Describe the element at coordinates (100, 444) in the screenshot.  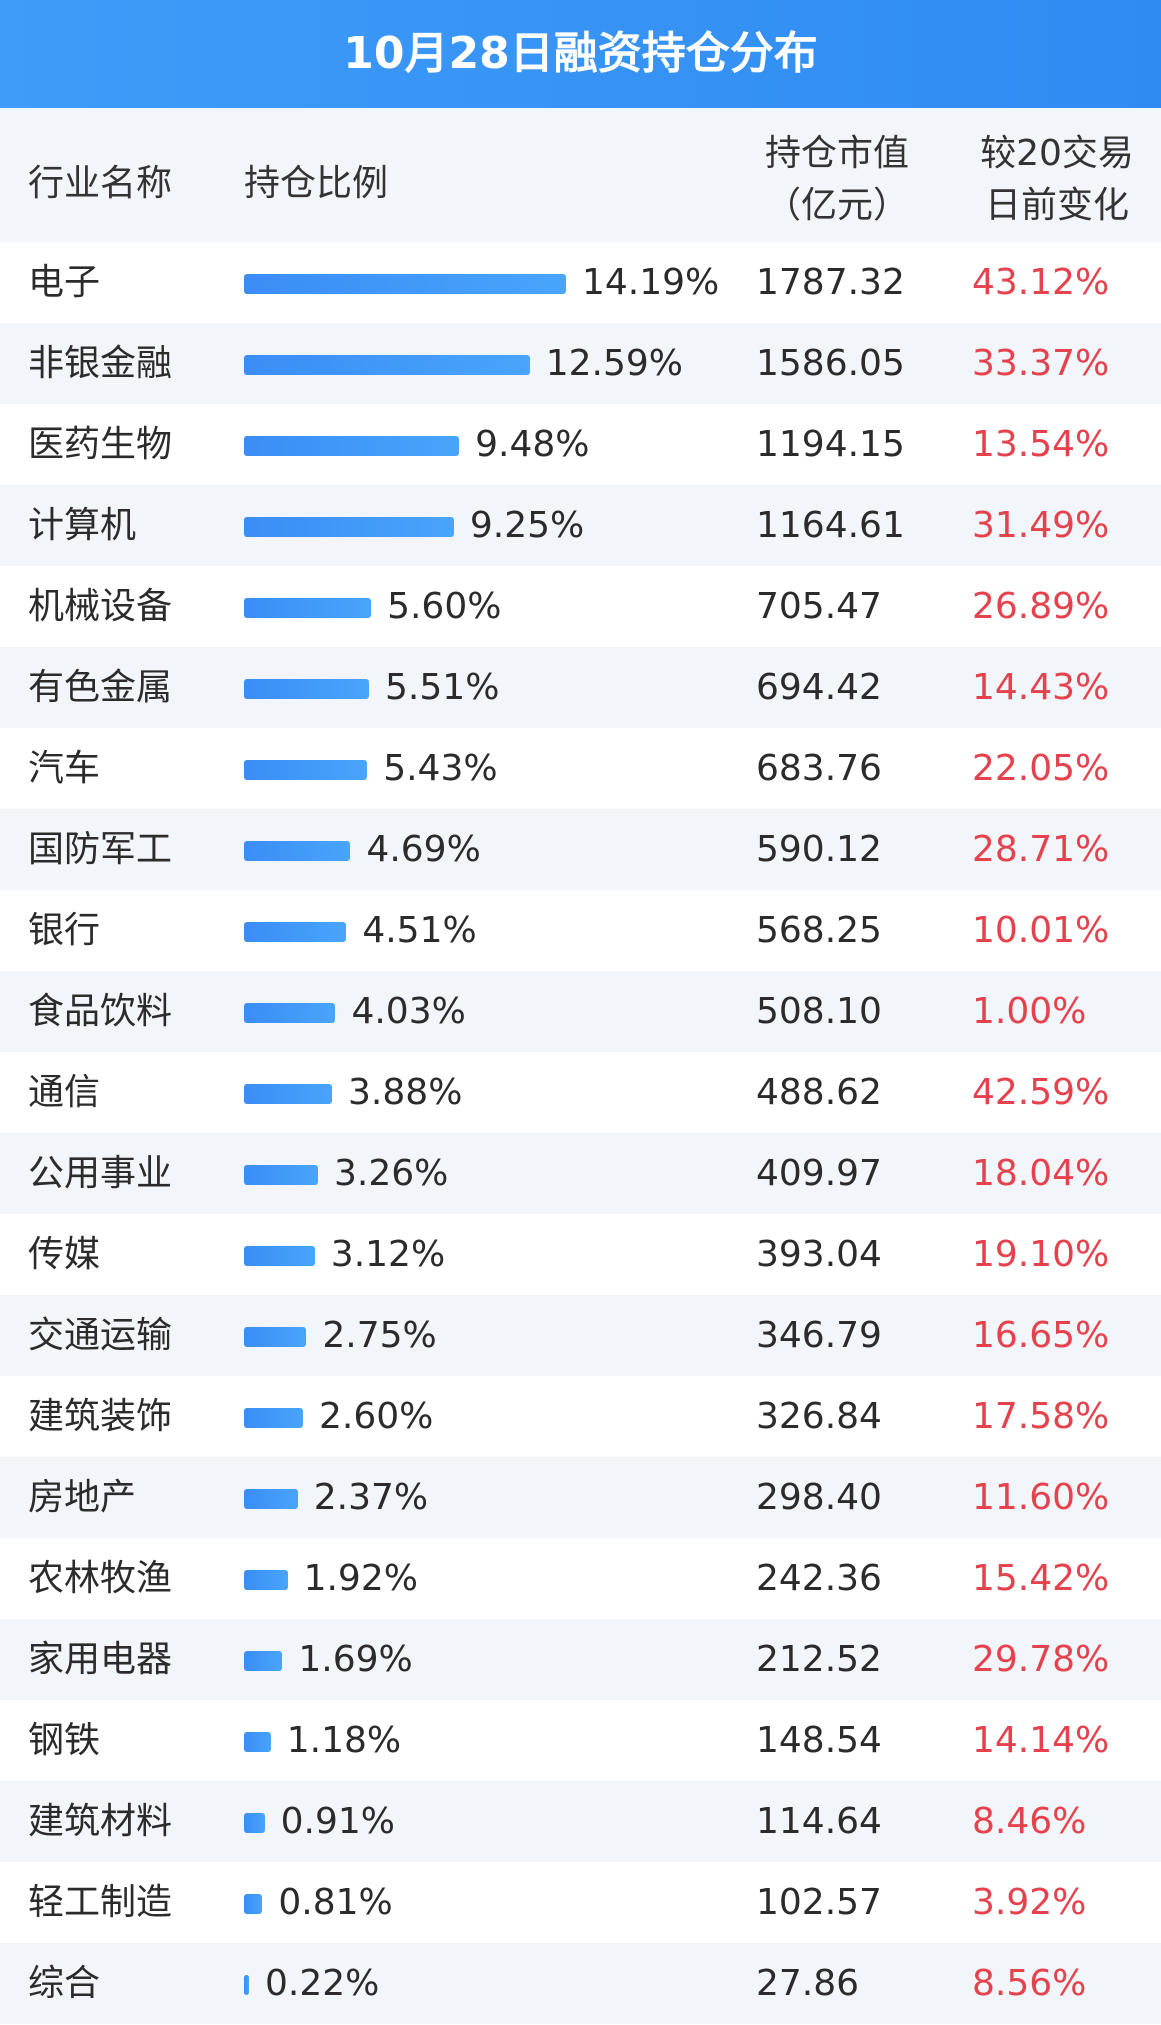
I see `industry-name: 医药生物` at that location.